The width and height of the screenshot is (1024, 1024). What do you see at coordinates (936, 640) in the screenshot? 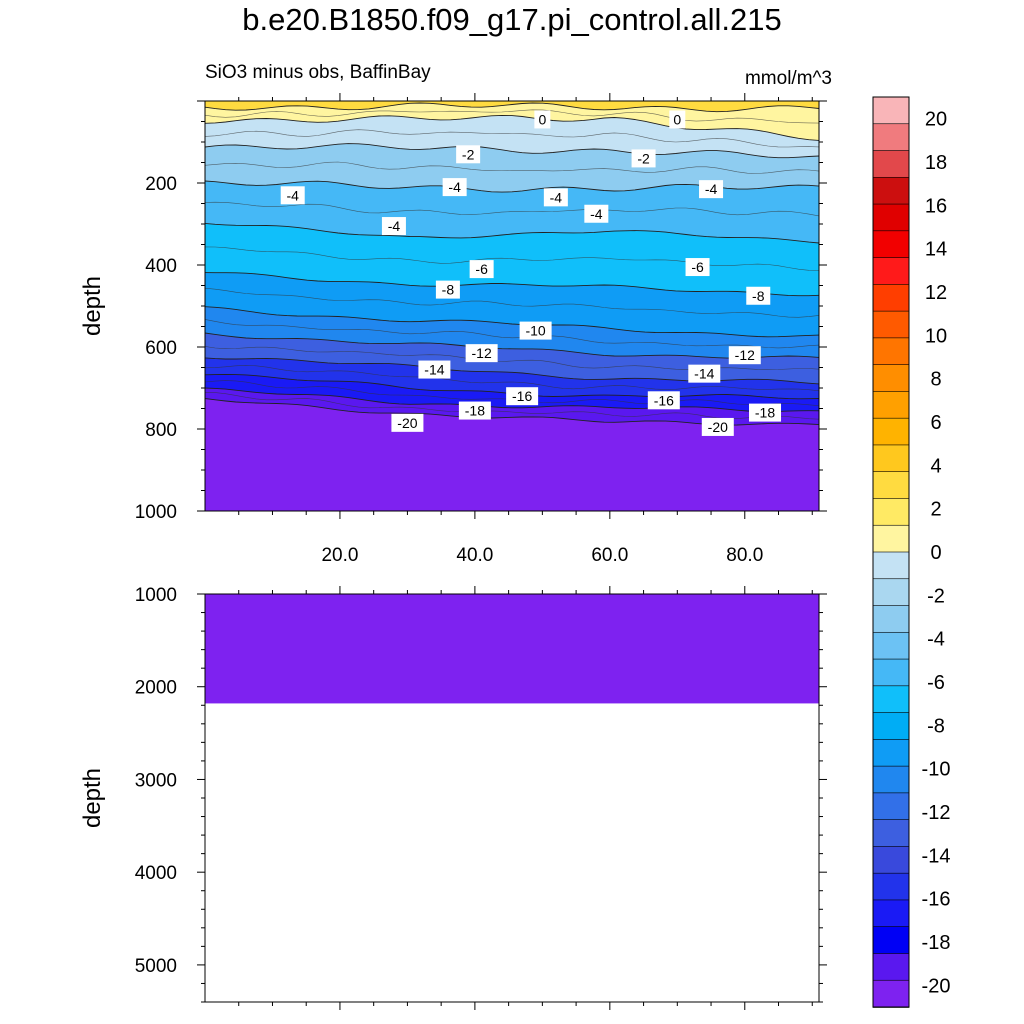
I see `colorbar-label: -4` at bounding box center [936, 640].